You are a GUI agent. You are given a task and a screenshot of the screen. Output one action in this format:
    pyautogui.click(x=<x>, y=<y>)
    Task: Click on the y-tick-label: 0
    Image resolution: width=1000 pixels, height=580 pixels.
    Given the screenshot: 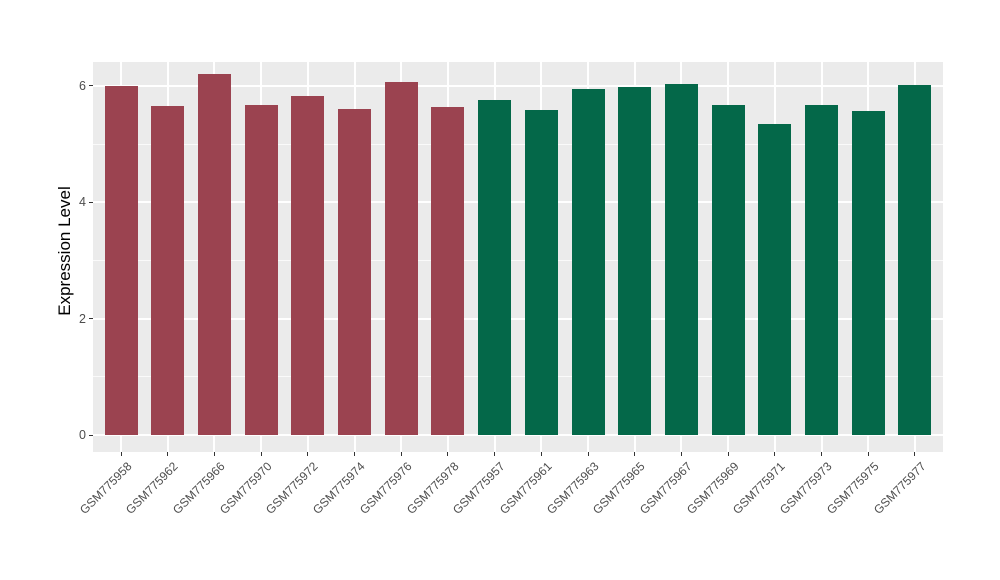 What is the action you would take?
    pyautogui.click(x=82, y=435)
    